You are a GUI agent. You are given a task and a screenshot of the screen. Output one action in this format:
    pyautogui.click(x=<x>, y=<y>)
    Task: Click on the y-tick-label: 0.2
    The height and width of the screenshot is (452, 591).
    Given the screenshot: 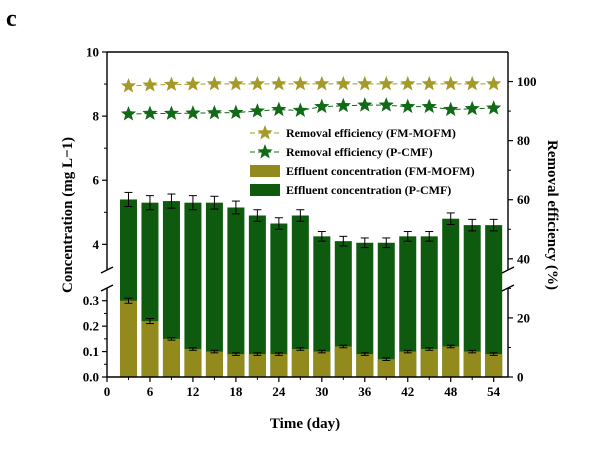 What is the action you would take?
    pyautogui.click(x=91, y=326)
    